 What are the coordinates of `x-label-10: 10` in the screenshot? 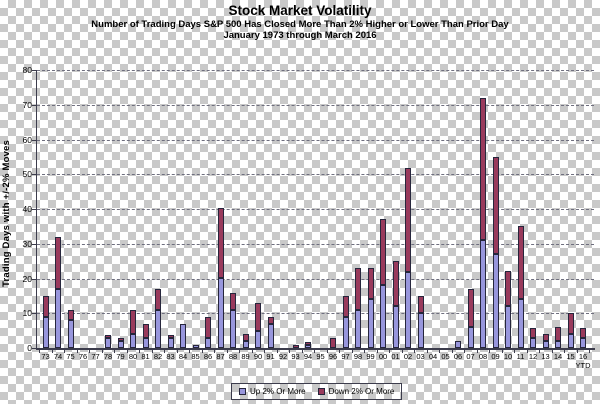 It's located at (508, 356).